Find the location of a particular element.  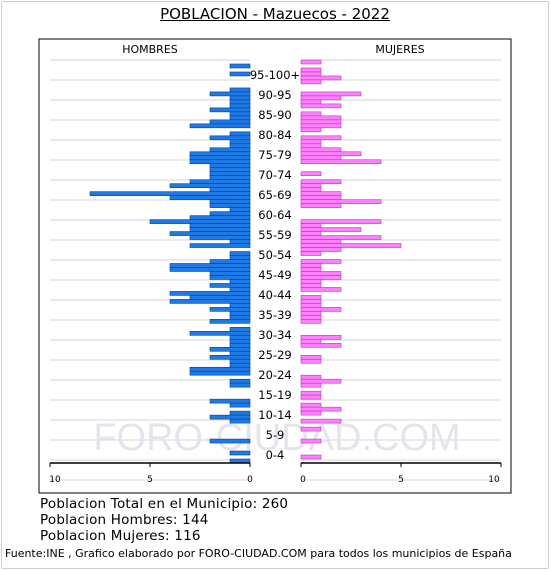

age-label: 85-90 is located at coordinates (274, 115).